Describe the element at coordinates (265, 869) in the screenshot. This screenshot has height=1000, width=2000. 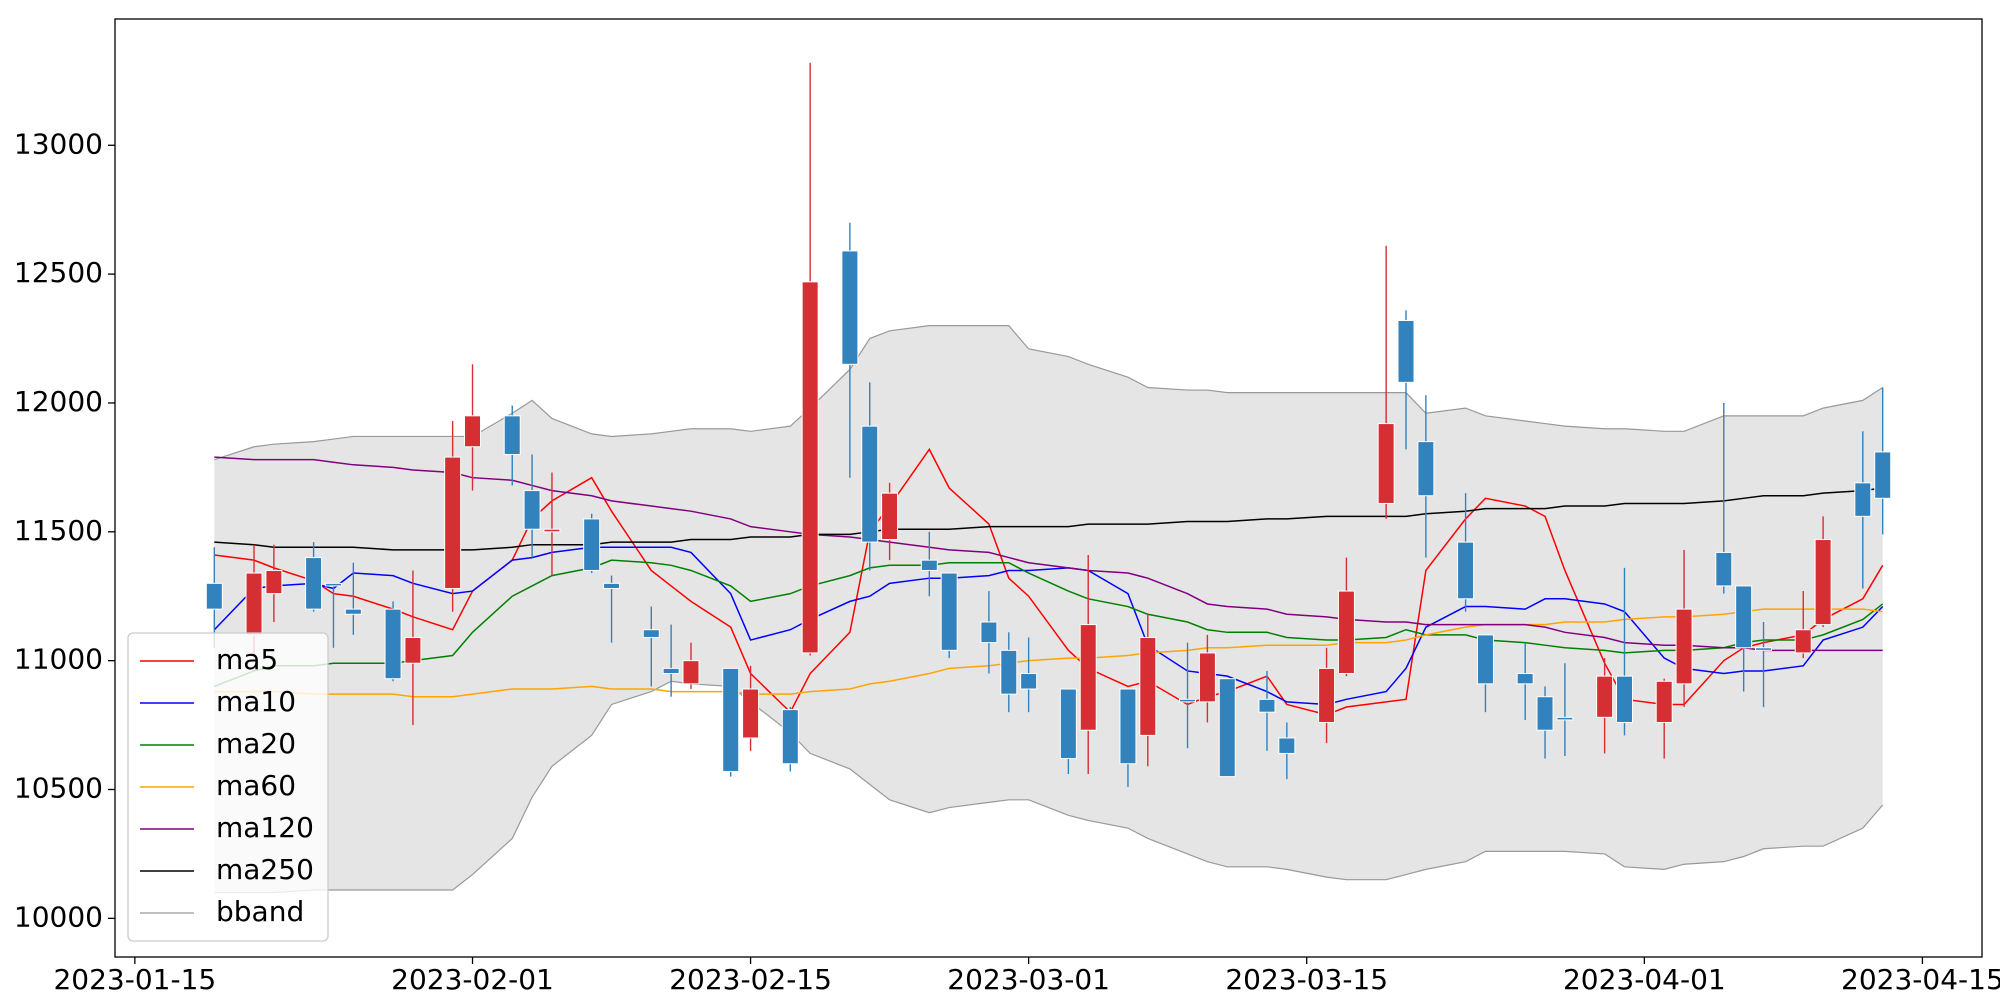
I see `legend-label: ma250` at that location.